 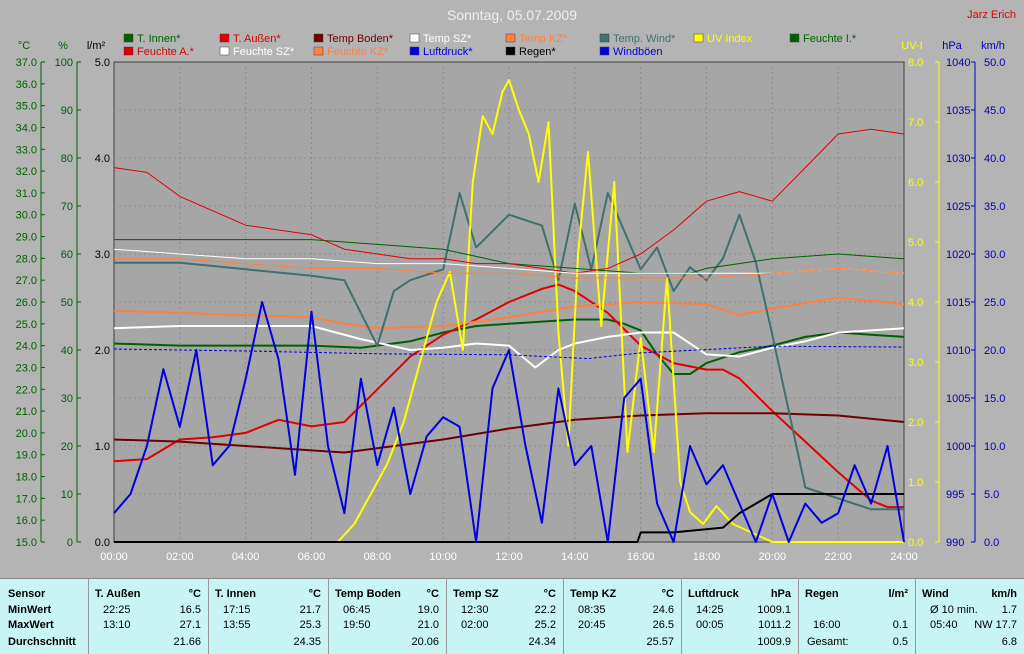 I want to click on stats-min-value: 22.2, so click(x=545, y=610).